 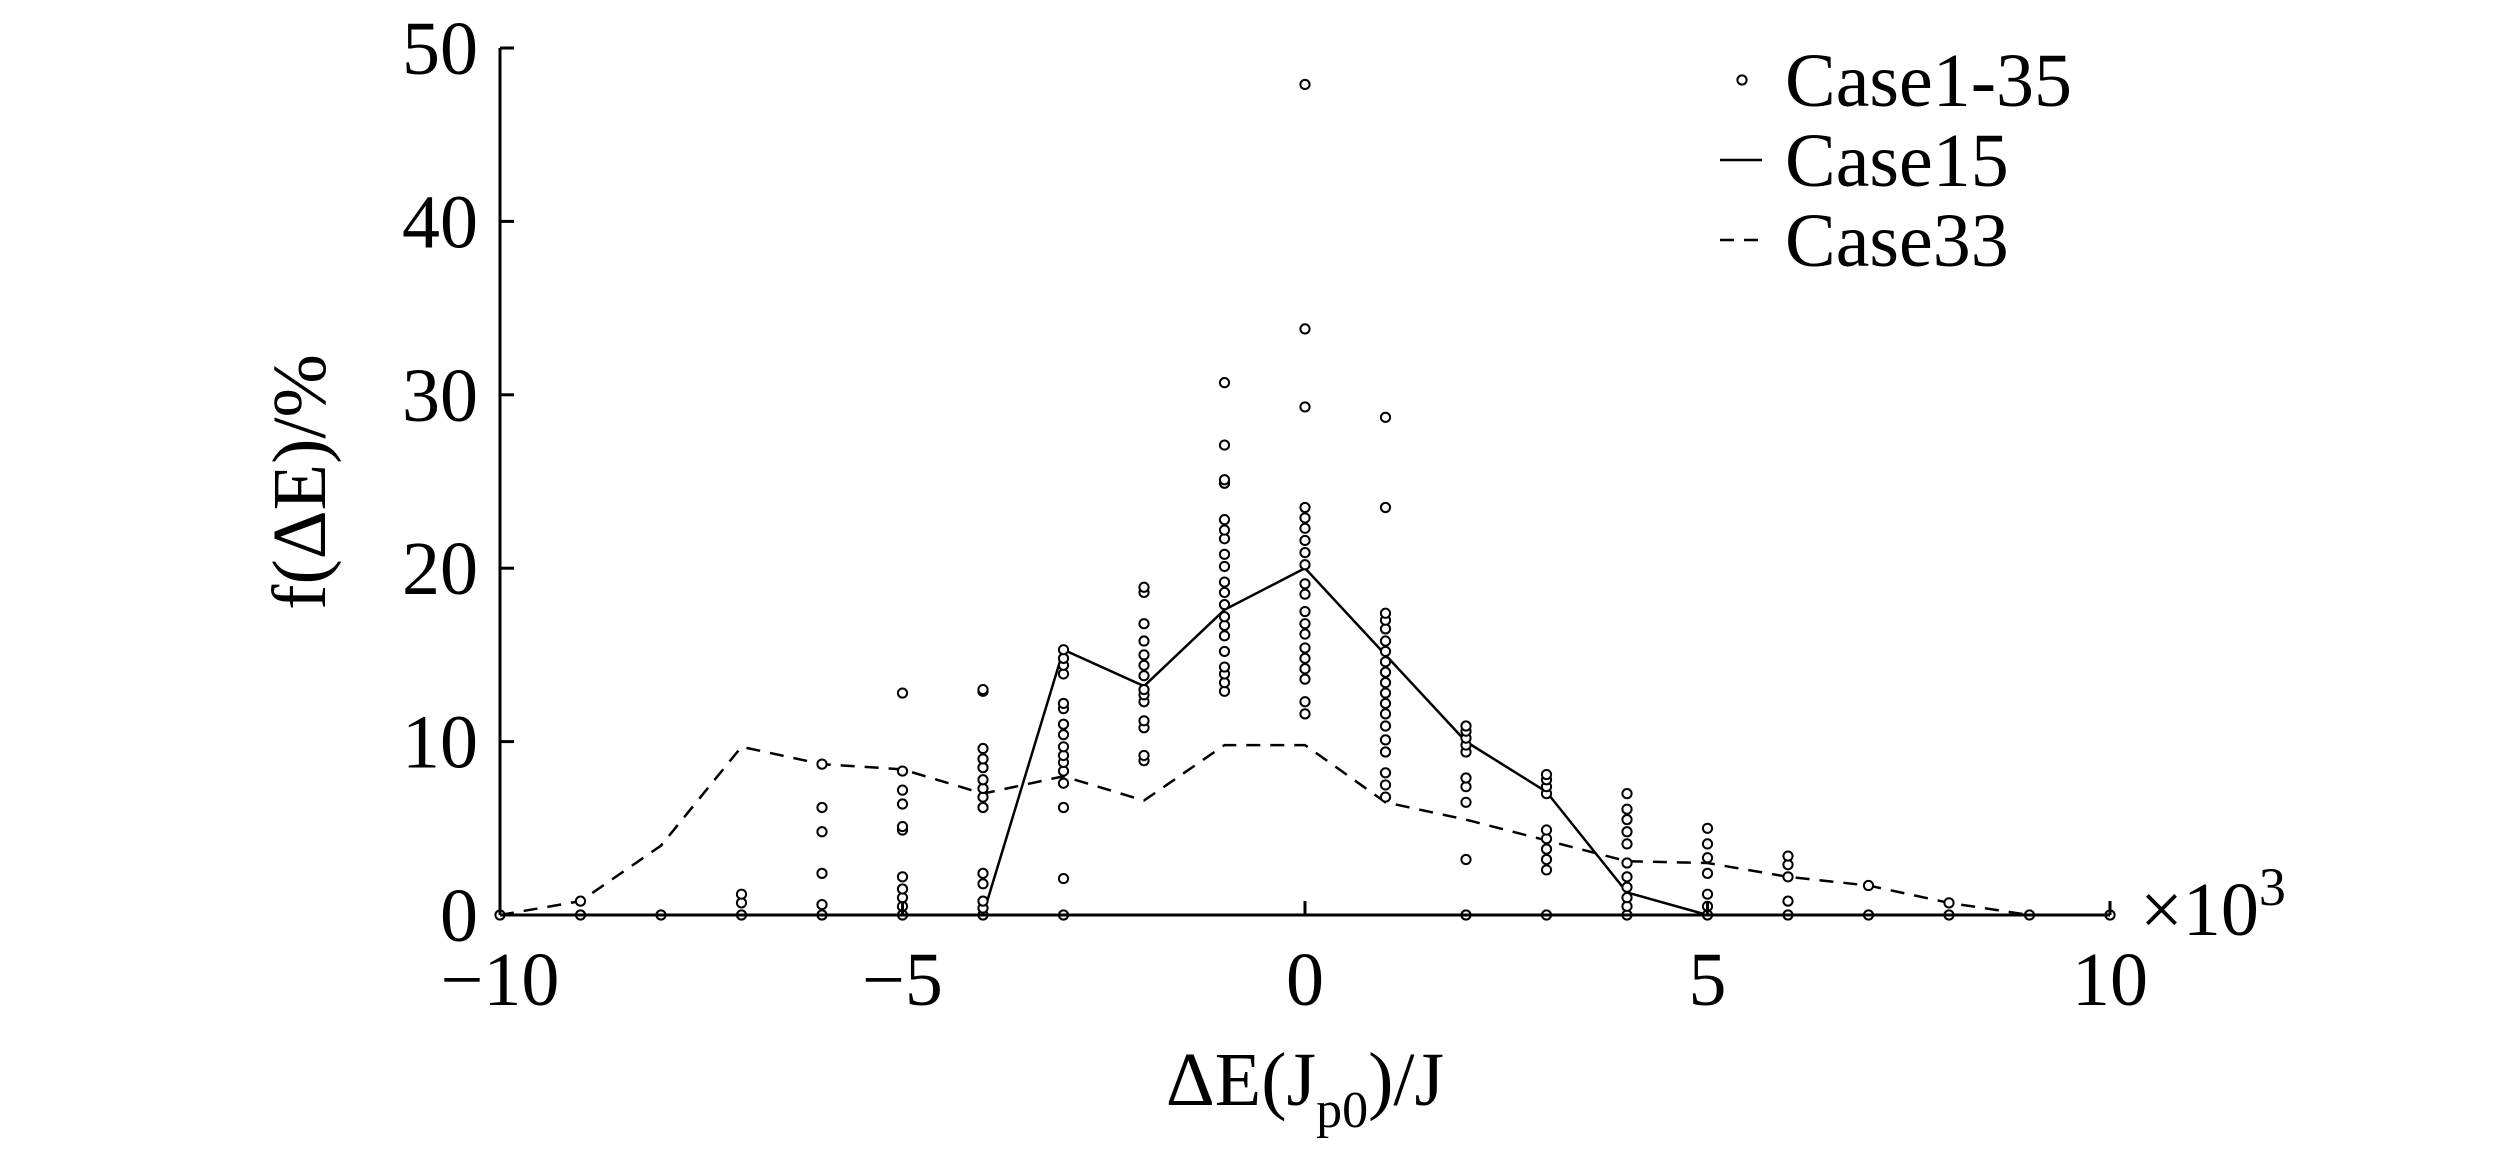 I want to click on legend-label: Case33, so click(x=1897, y=241).